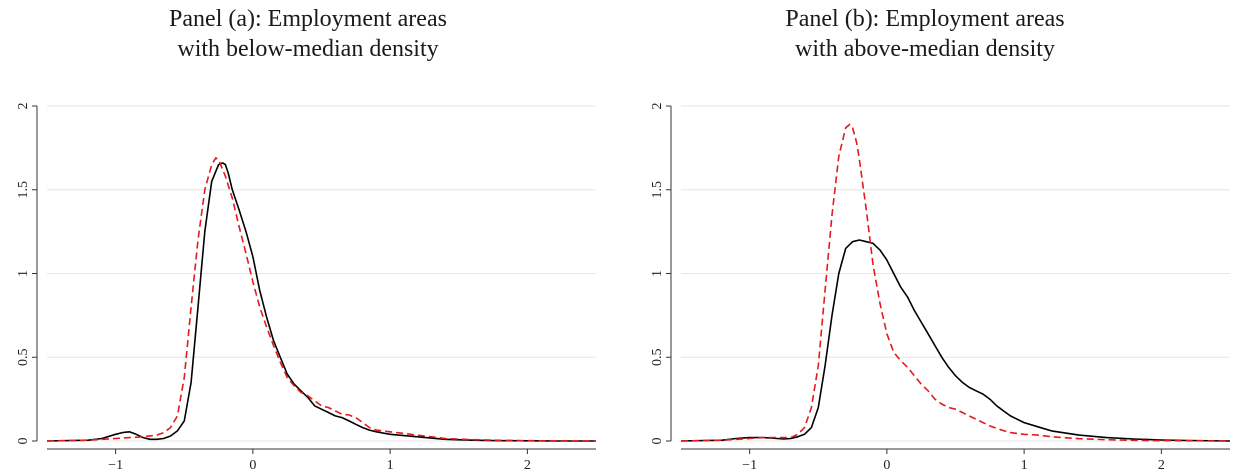 The width and height of the screenshot is (1233, 474). I want to click on panel-a-x-tick-label-3: 2, so click(527, 465).